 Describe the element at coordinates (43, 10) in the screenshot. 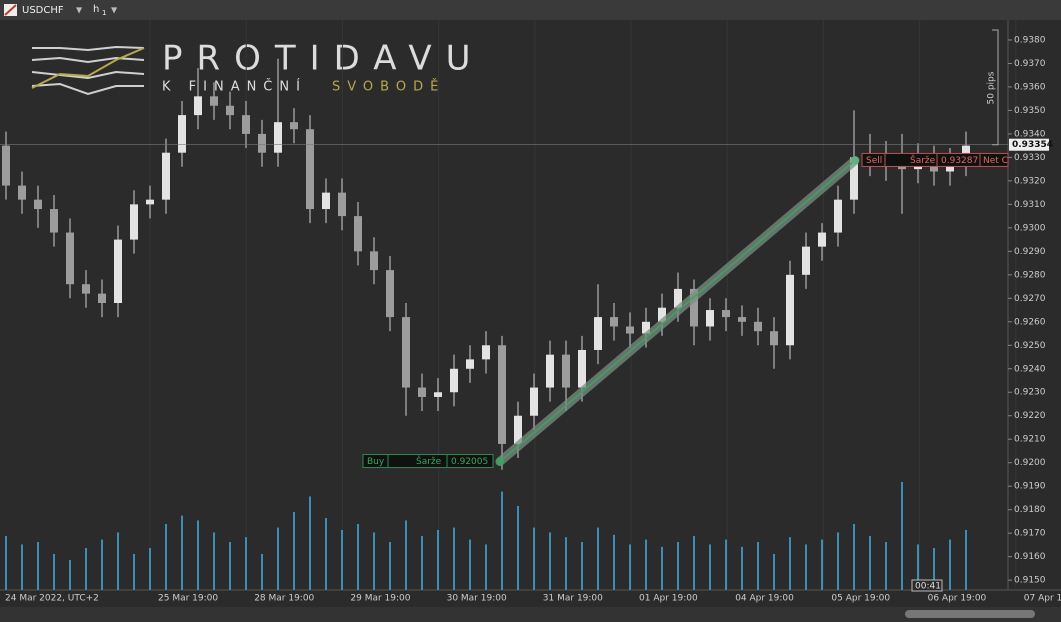

I see `symbol: USDCHF` at that location.